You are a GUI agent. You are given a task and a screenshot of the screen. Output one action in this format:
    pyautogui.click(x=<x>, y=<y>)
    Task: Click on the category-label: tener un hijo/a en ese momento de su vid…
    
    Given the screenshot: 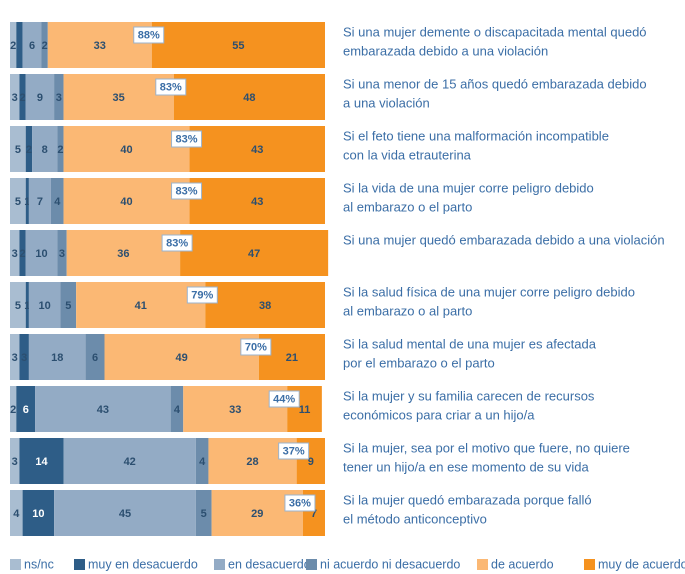 What is the action you would take?
    pyautogui.click(x=466, y=466)
    